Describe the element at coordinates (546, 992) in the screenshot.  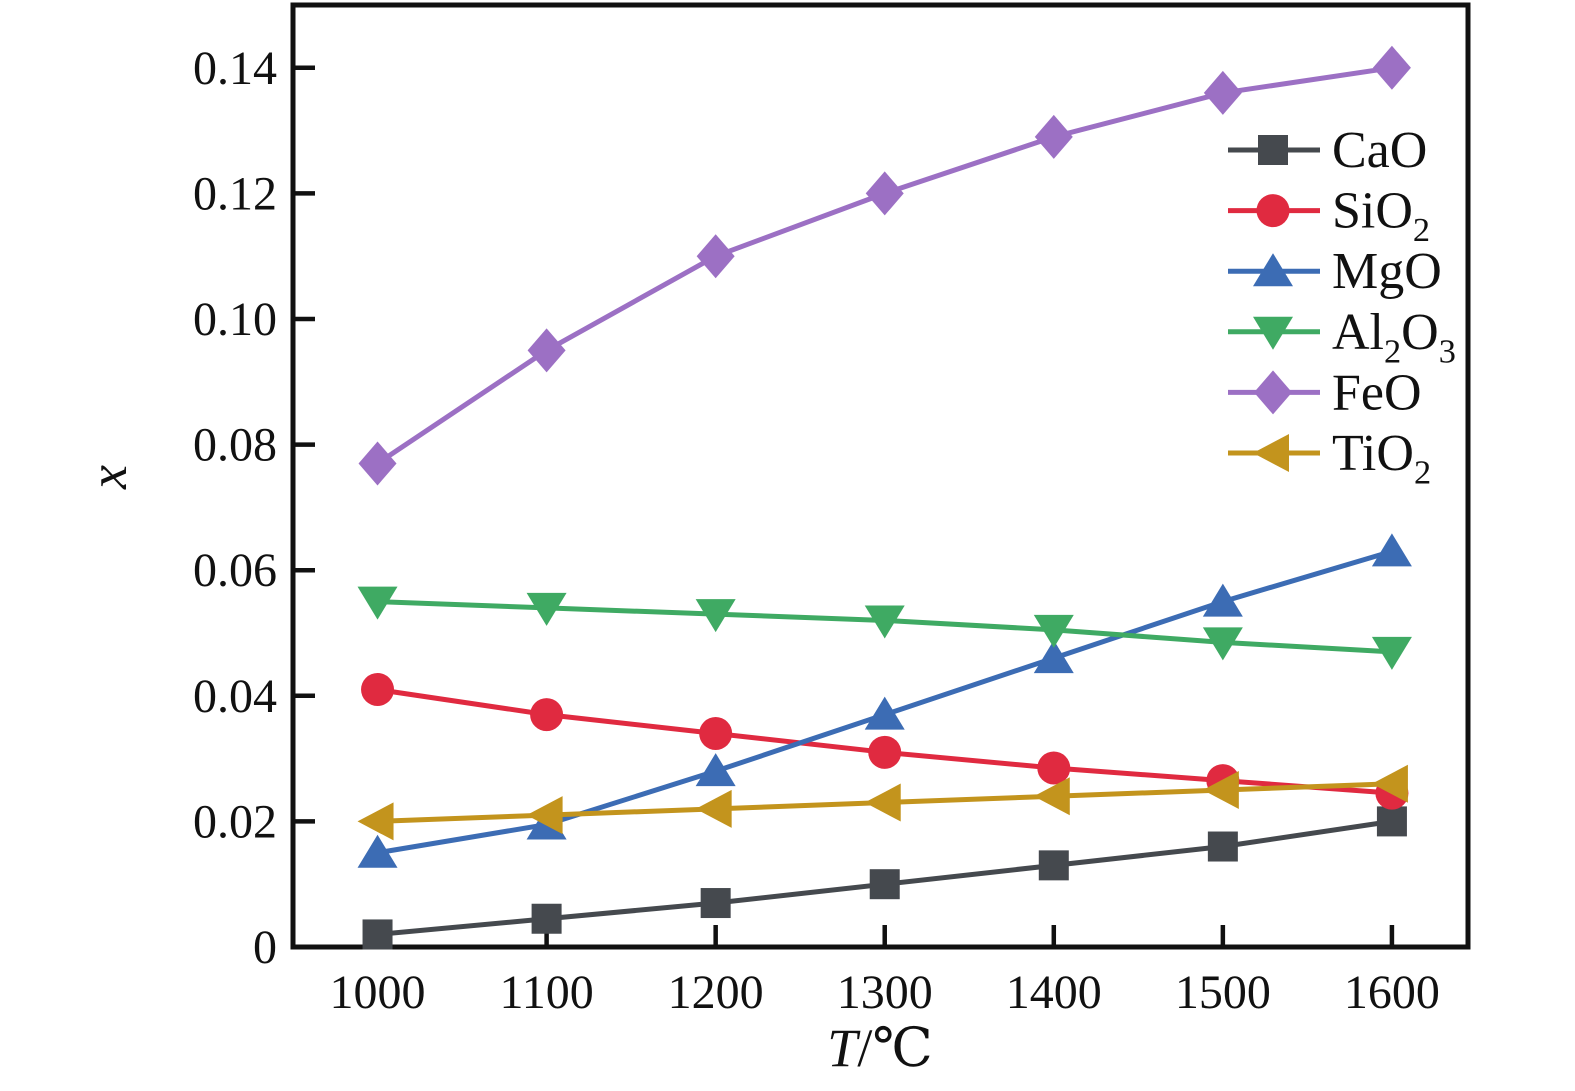
I see `x-tick-label: 1100` at that location.